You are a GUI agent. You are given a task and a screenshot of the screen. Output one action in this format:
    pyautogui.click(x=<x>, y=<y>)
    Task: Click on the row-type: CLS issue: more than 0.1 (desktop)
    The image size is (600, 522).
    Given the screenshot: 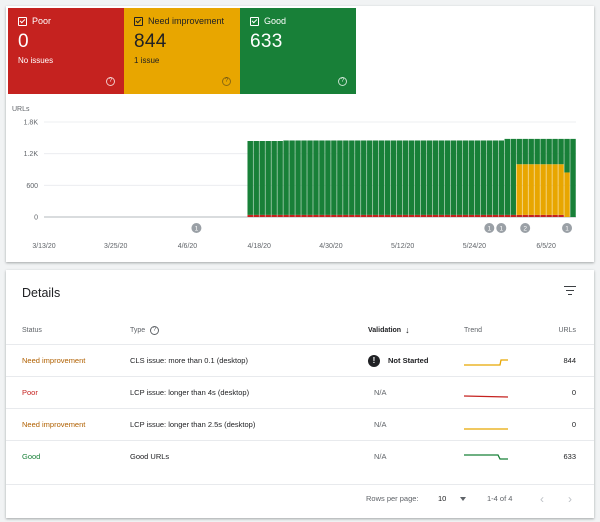 What is the action you would take?
    pyautogui.click(x=189, y=360)
    